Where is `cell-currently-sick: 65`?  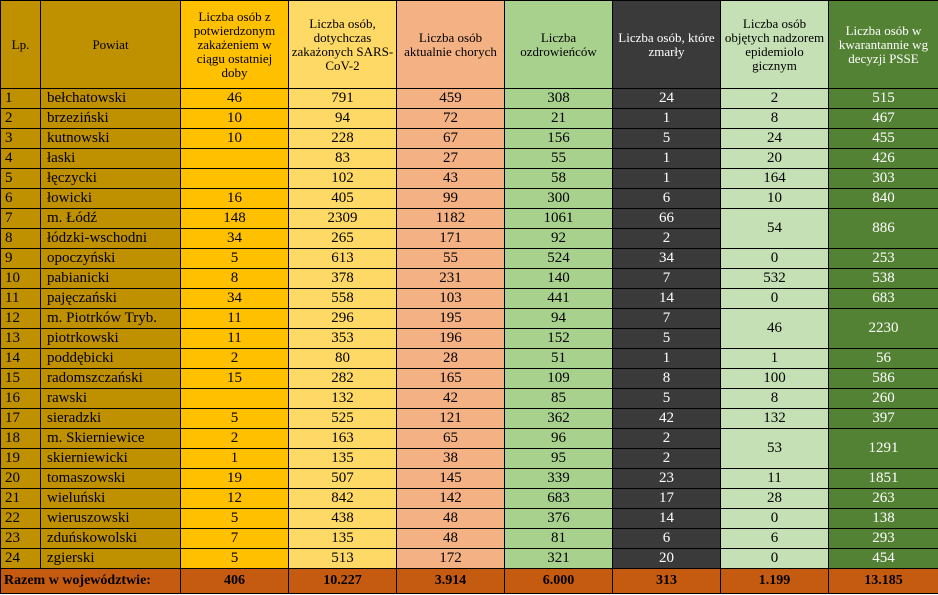 cell-currently-sick: 65 is located at coordinates (450, 438).